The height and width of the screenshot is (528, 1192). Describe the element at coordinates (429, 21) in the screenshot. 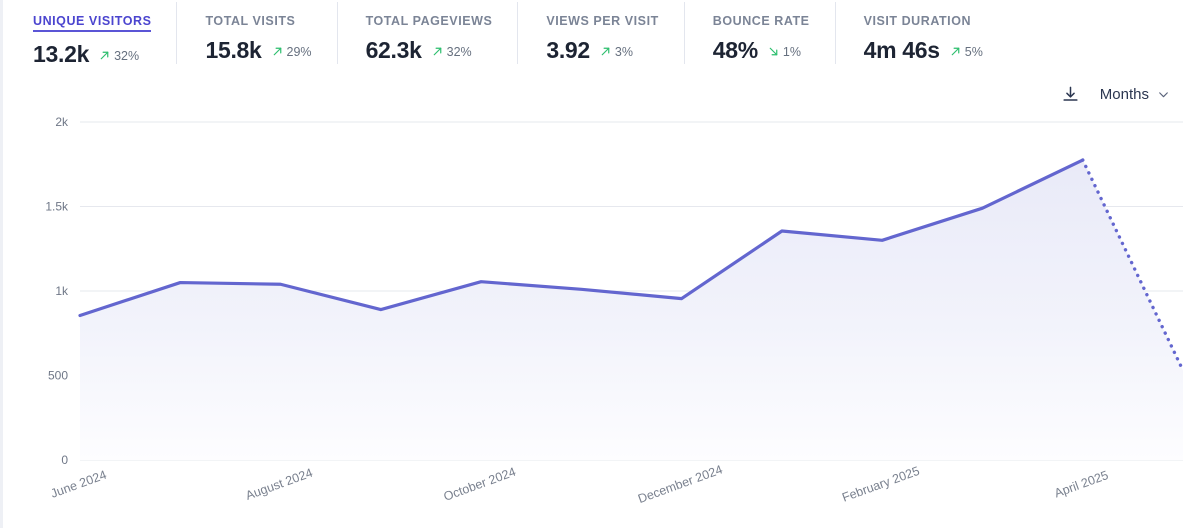

I see `metric-label: TOTAL PAGEVIEWS` at that location.